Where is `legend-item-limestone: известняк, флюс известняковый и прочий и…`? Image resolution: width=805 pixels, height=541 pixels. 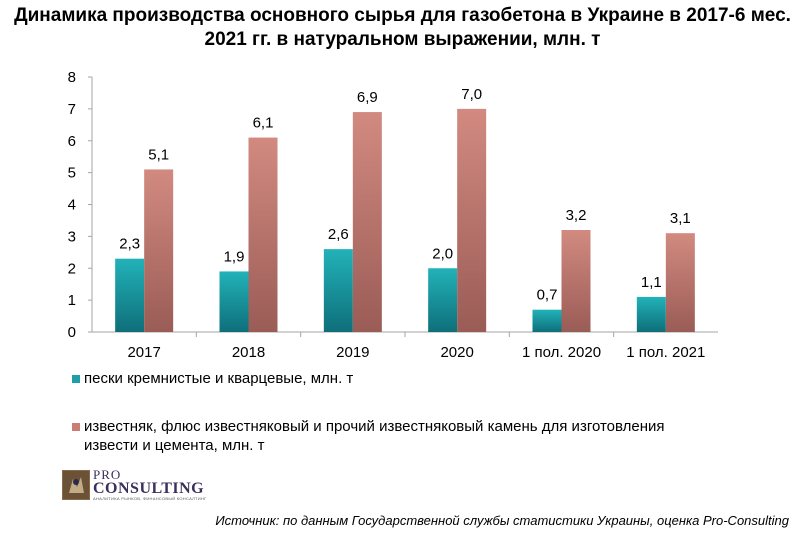 legend-item-limestone: известняк, флюс известняковый и прочий и… is located at coordinates (368, 436).